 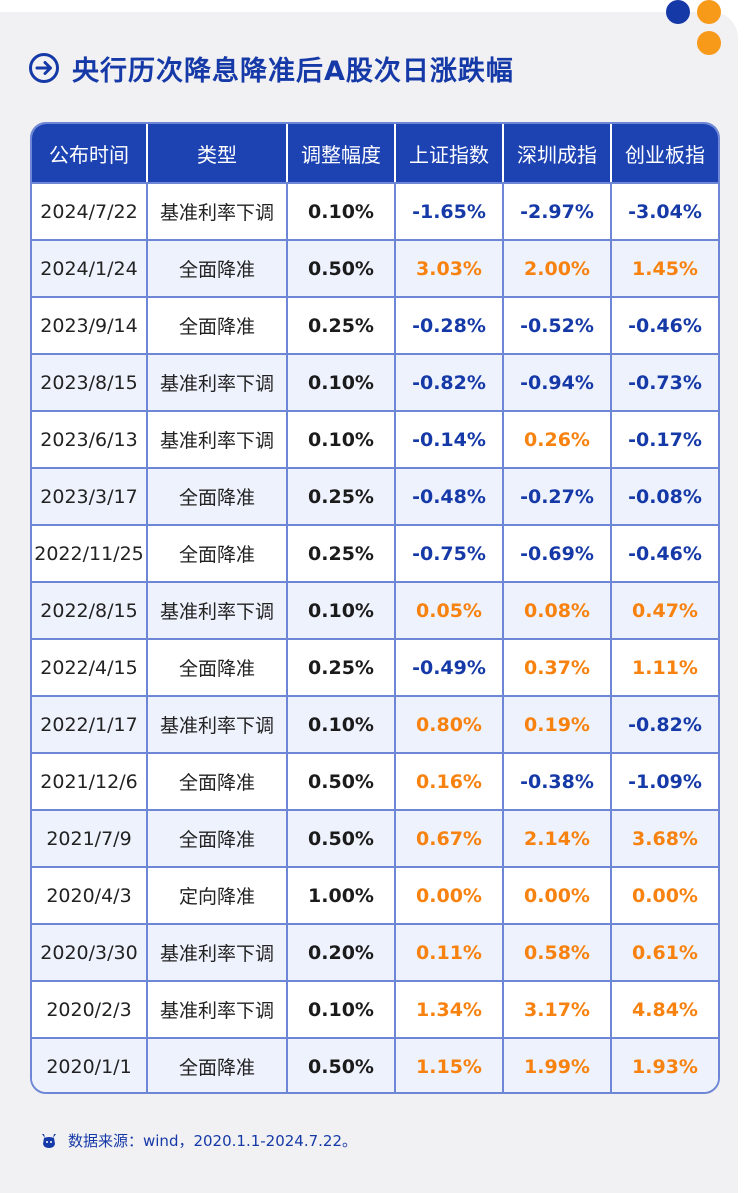 What do you see at coordinates (450, 724) in the screenshot?
I see `cell-shanghai: 0.80%` at bounding box center [450, 724].